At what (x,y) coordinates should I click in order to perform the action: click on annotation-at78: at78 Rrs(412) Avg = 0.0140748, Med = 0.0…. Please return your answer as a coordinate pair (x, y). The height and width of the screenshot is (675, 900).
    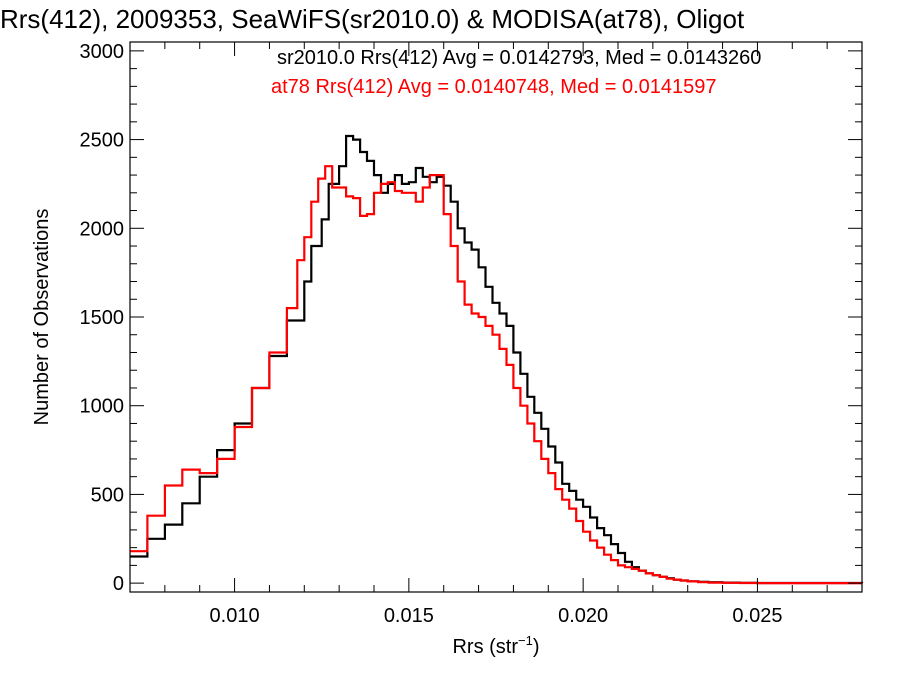
    Looking at the image, I should click on (494, 87).